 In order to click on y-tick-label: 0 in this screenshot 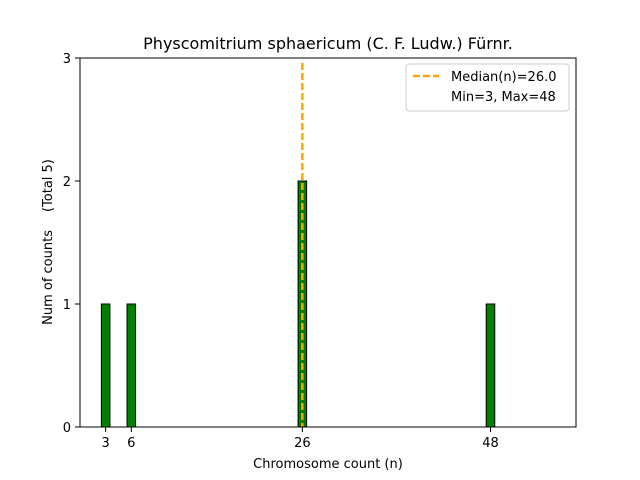, I will do `click(67, 428)`.